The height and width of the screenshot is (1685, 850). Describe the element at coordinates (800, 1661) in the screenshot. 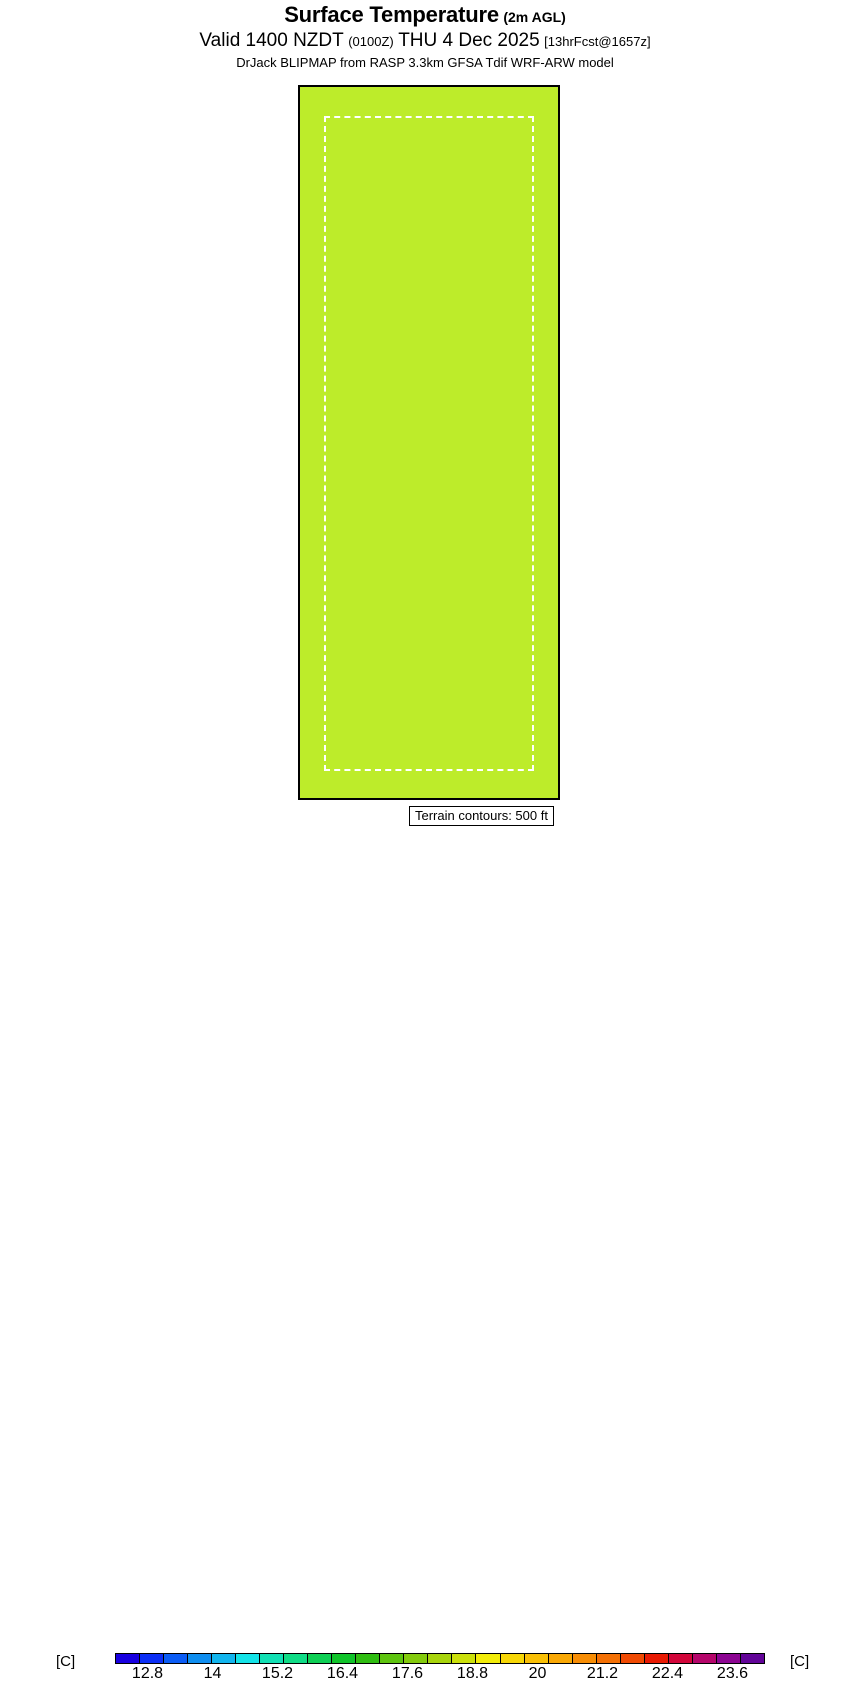

I see `colorbar-unit-right: [C]` at that location.